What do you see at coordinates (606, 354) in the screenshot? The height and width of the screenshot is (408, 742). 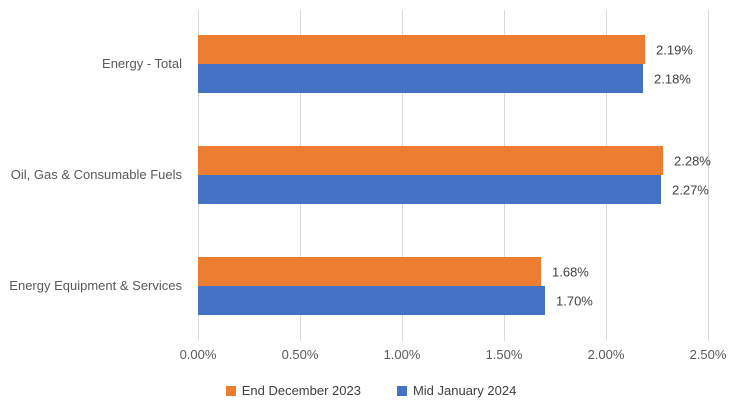 I see `x-axis-tick-label: 2.00%` at bounding box center [606, 354].